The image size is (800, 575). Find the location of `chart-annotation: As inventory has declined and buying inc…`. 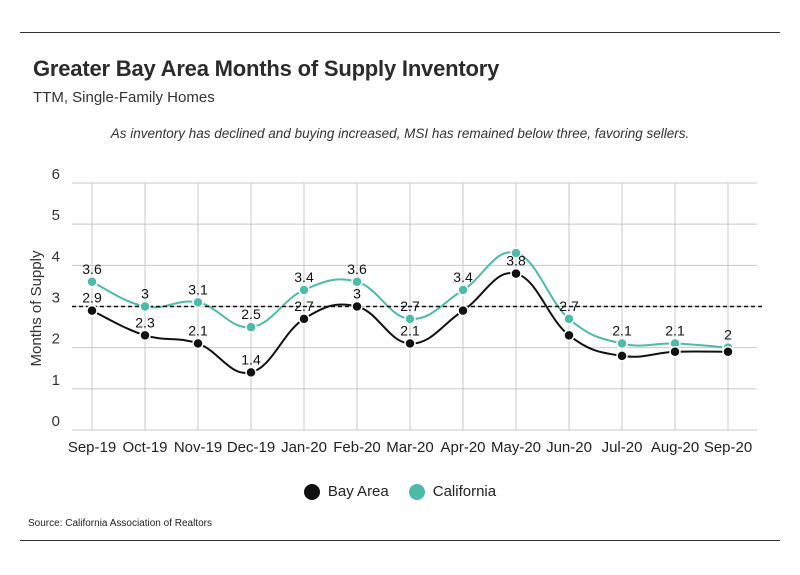

chart-annotation: As inventory has declined and buying inc… is located at coordinates (400, 133).